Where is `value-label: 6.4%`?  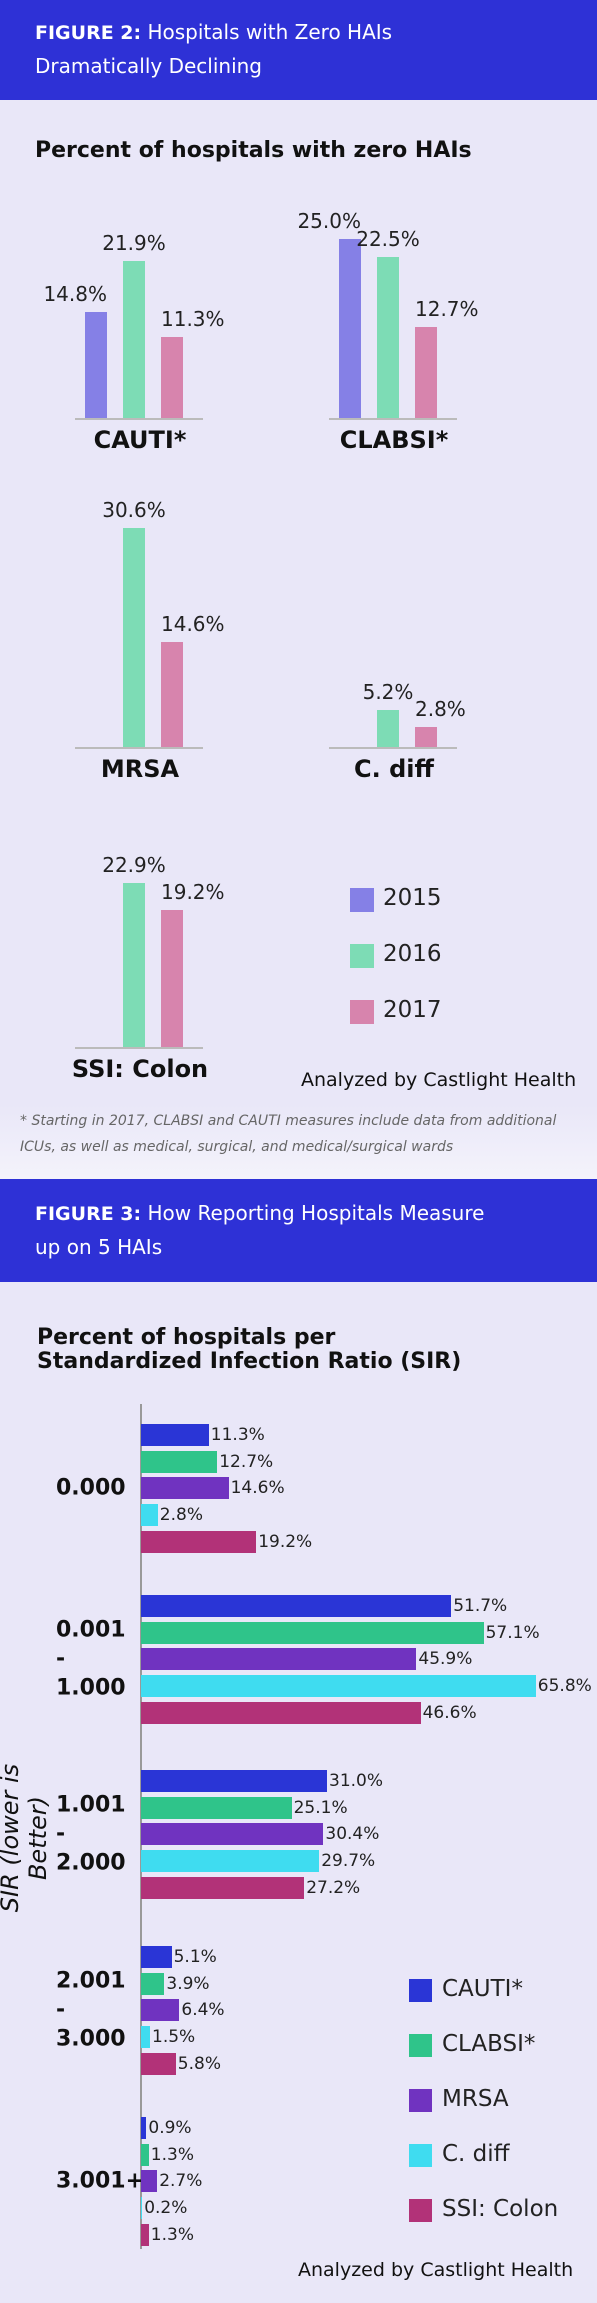
value-label: 6.4% is located at coordinates (203, 2010).